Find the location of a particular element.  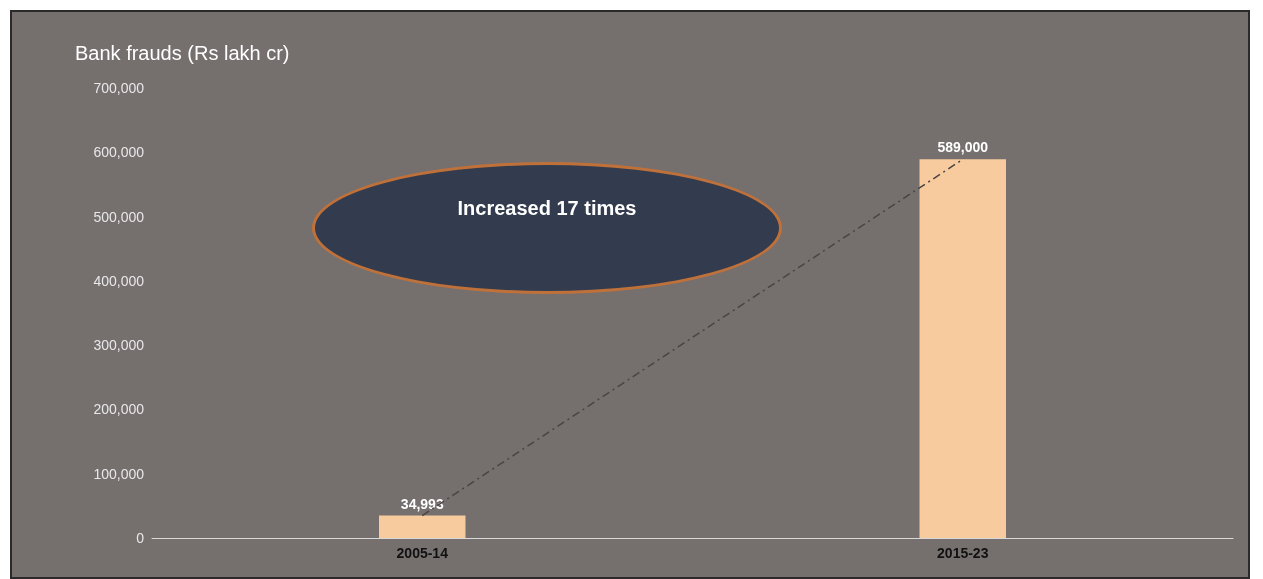

y-tick-label: 0 is located at coordinates (140, 538).